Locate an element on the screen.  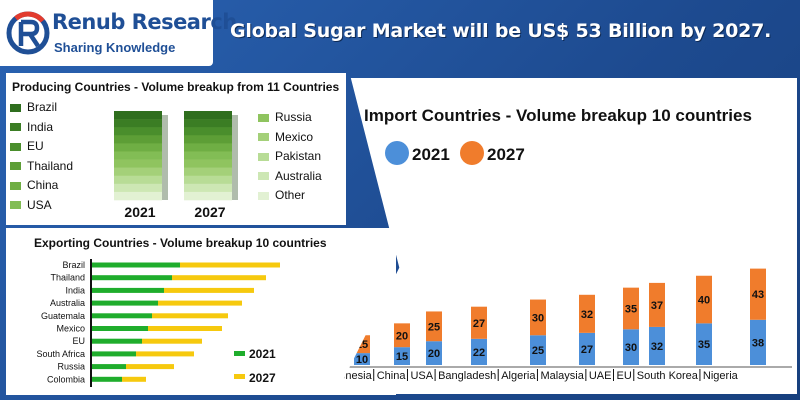
exporting-category-label: Mexico is located at coordinates (70, 329).